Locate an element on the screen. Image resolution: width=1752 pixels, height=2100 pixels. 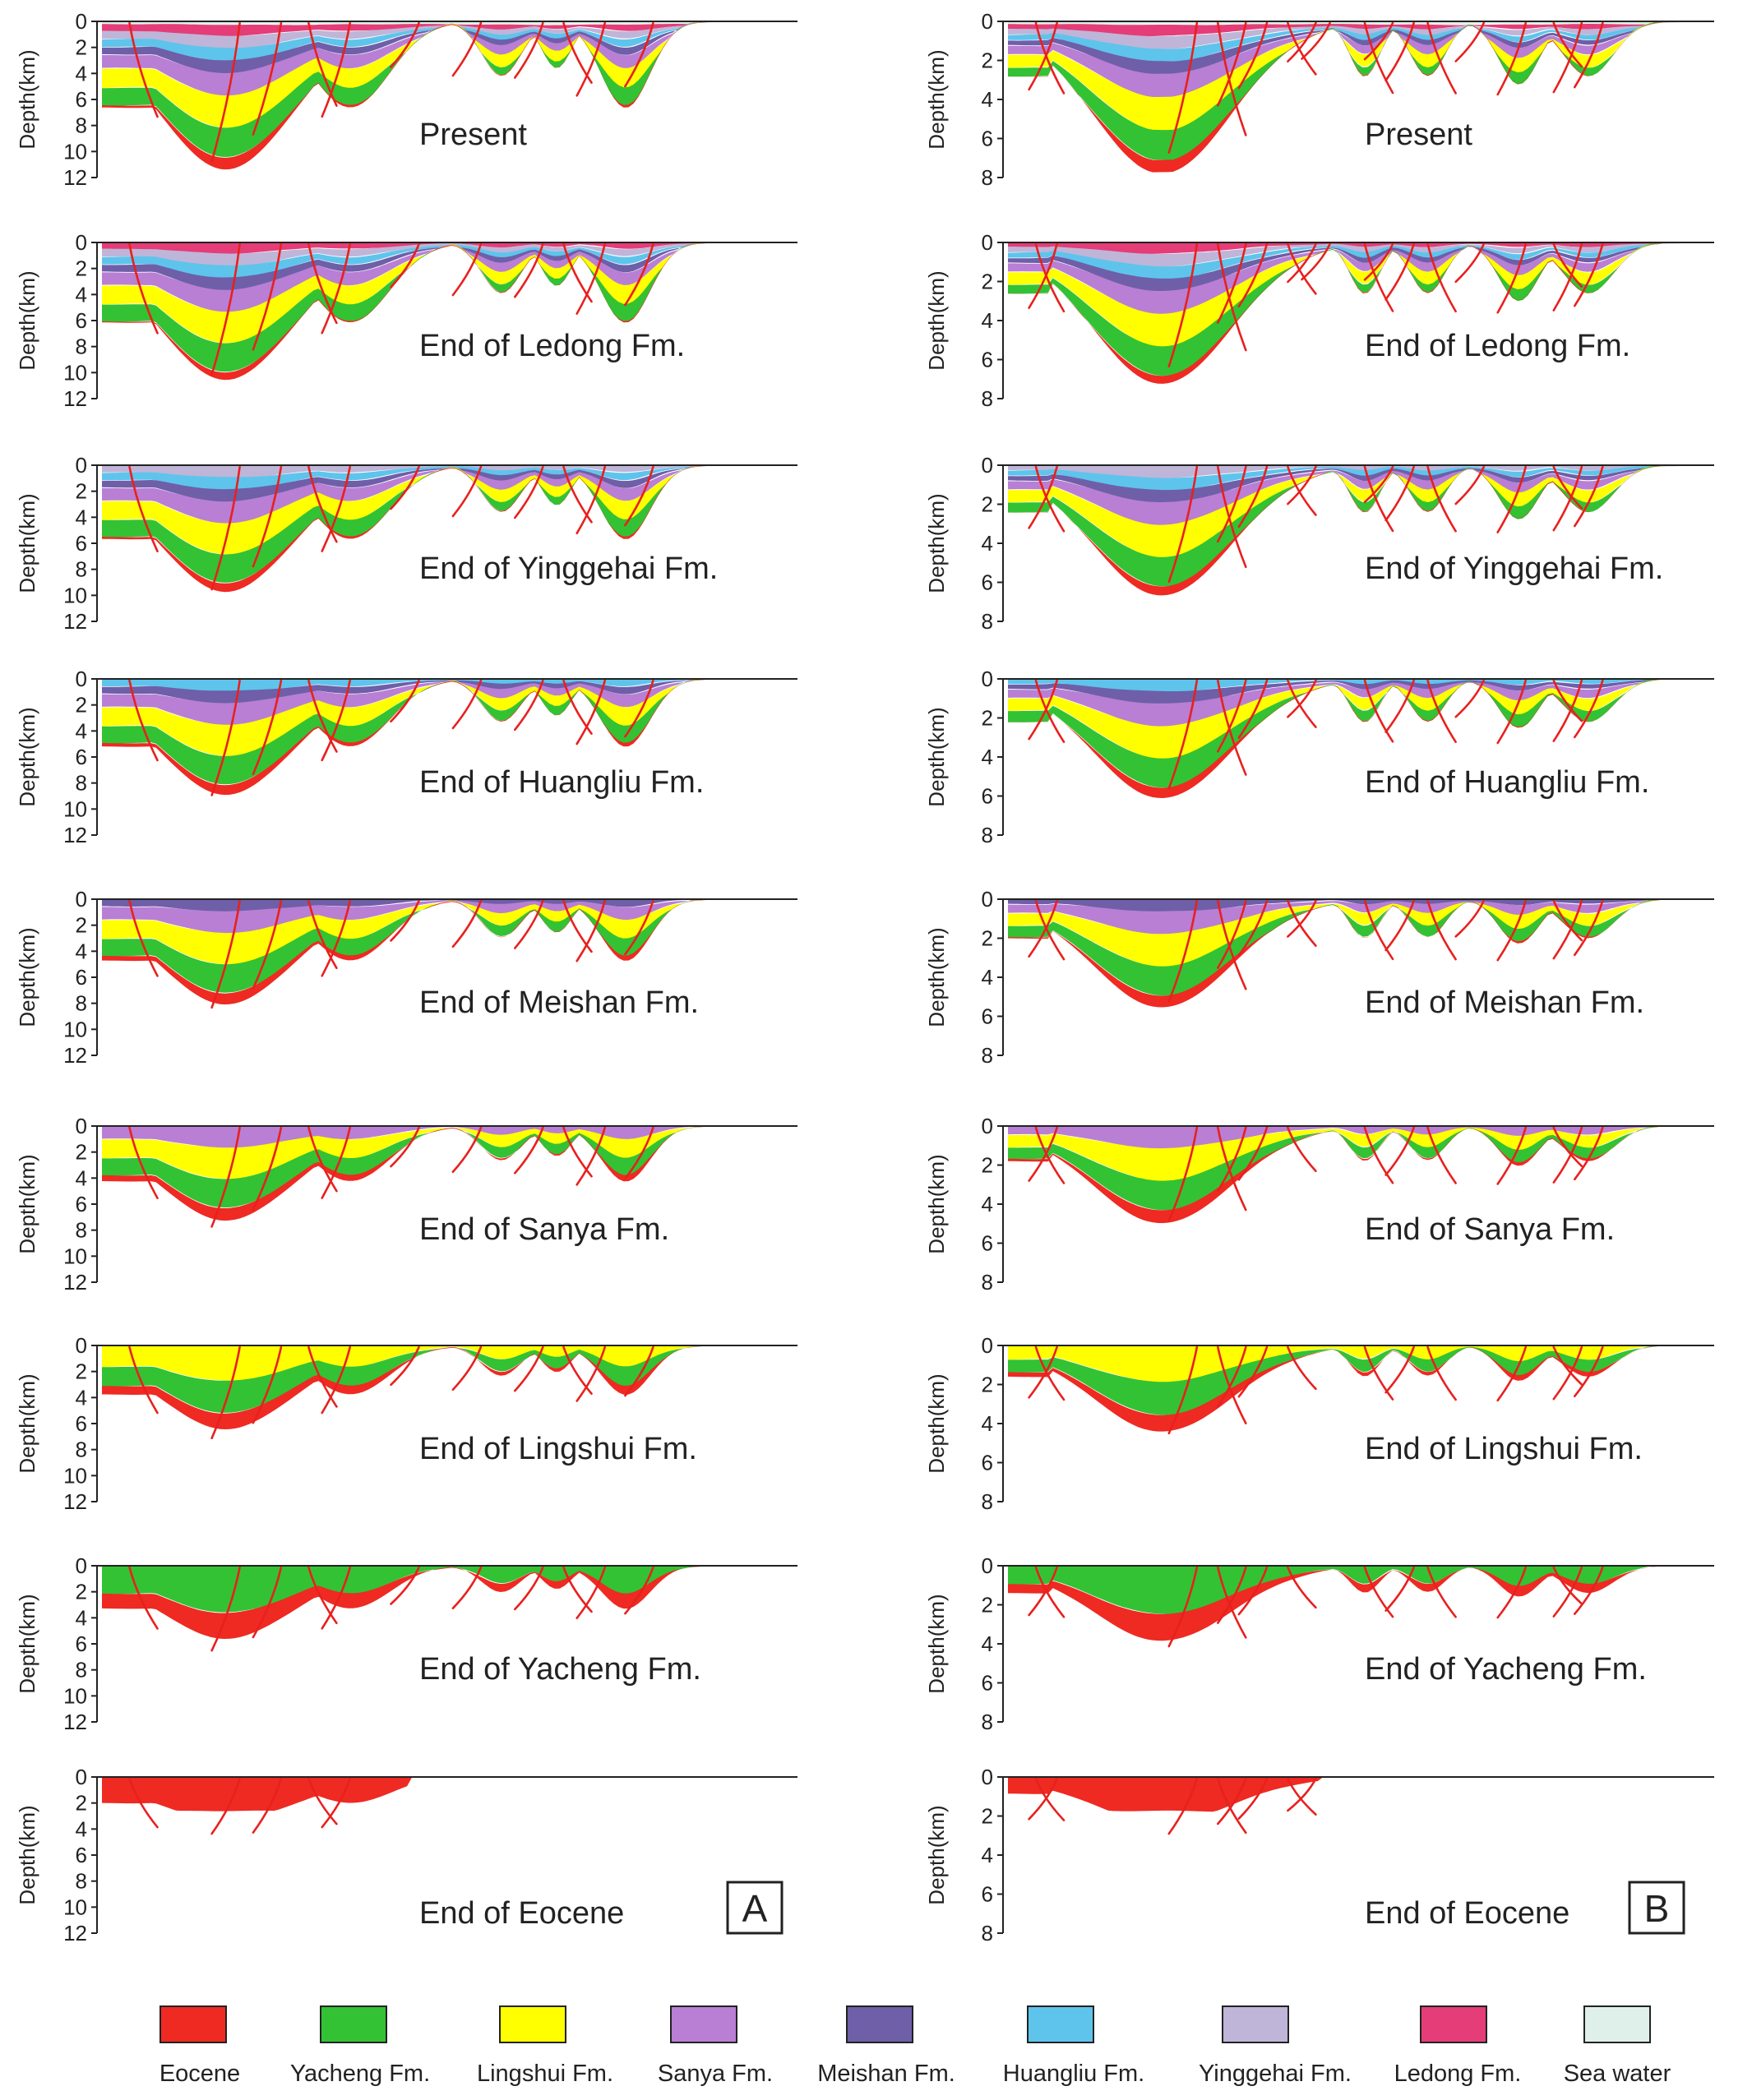
stage-label: End of Sanya Fm. is located at coordinates (544, 1229).